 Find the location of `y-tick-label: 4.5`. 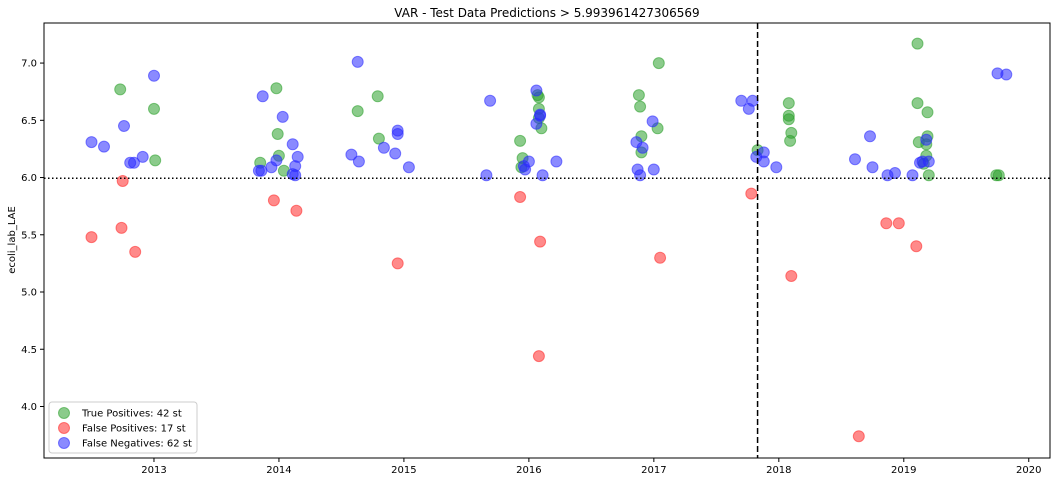

y-tick-label: 4.5 is located at coordinates (29, 350).